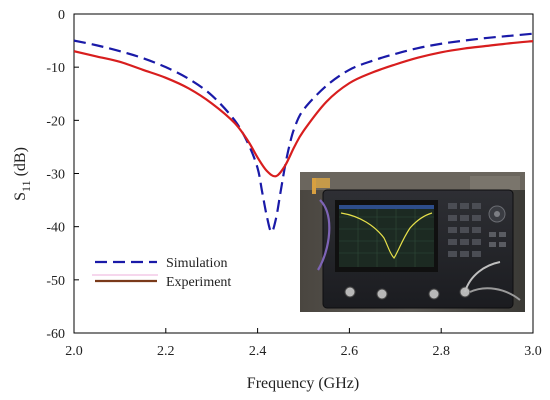 This screenshot has height=400, width=550. What do you see at coordinates (61, 15) in the screenshot?
I see `y-tick-label: 0` at bounding box center [61, 15].